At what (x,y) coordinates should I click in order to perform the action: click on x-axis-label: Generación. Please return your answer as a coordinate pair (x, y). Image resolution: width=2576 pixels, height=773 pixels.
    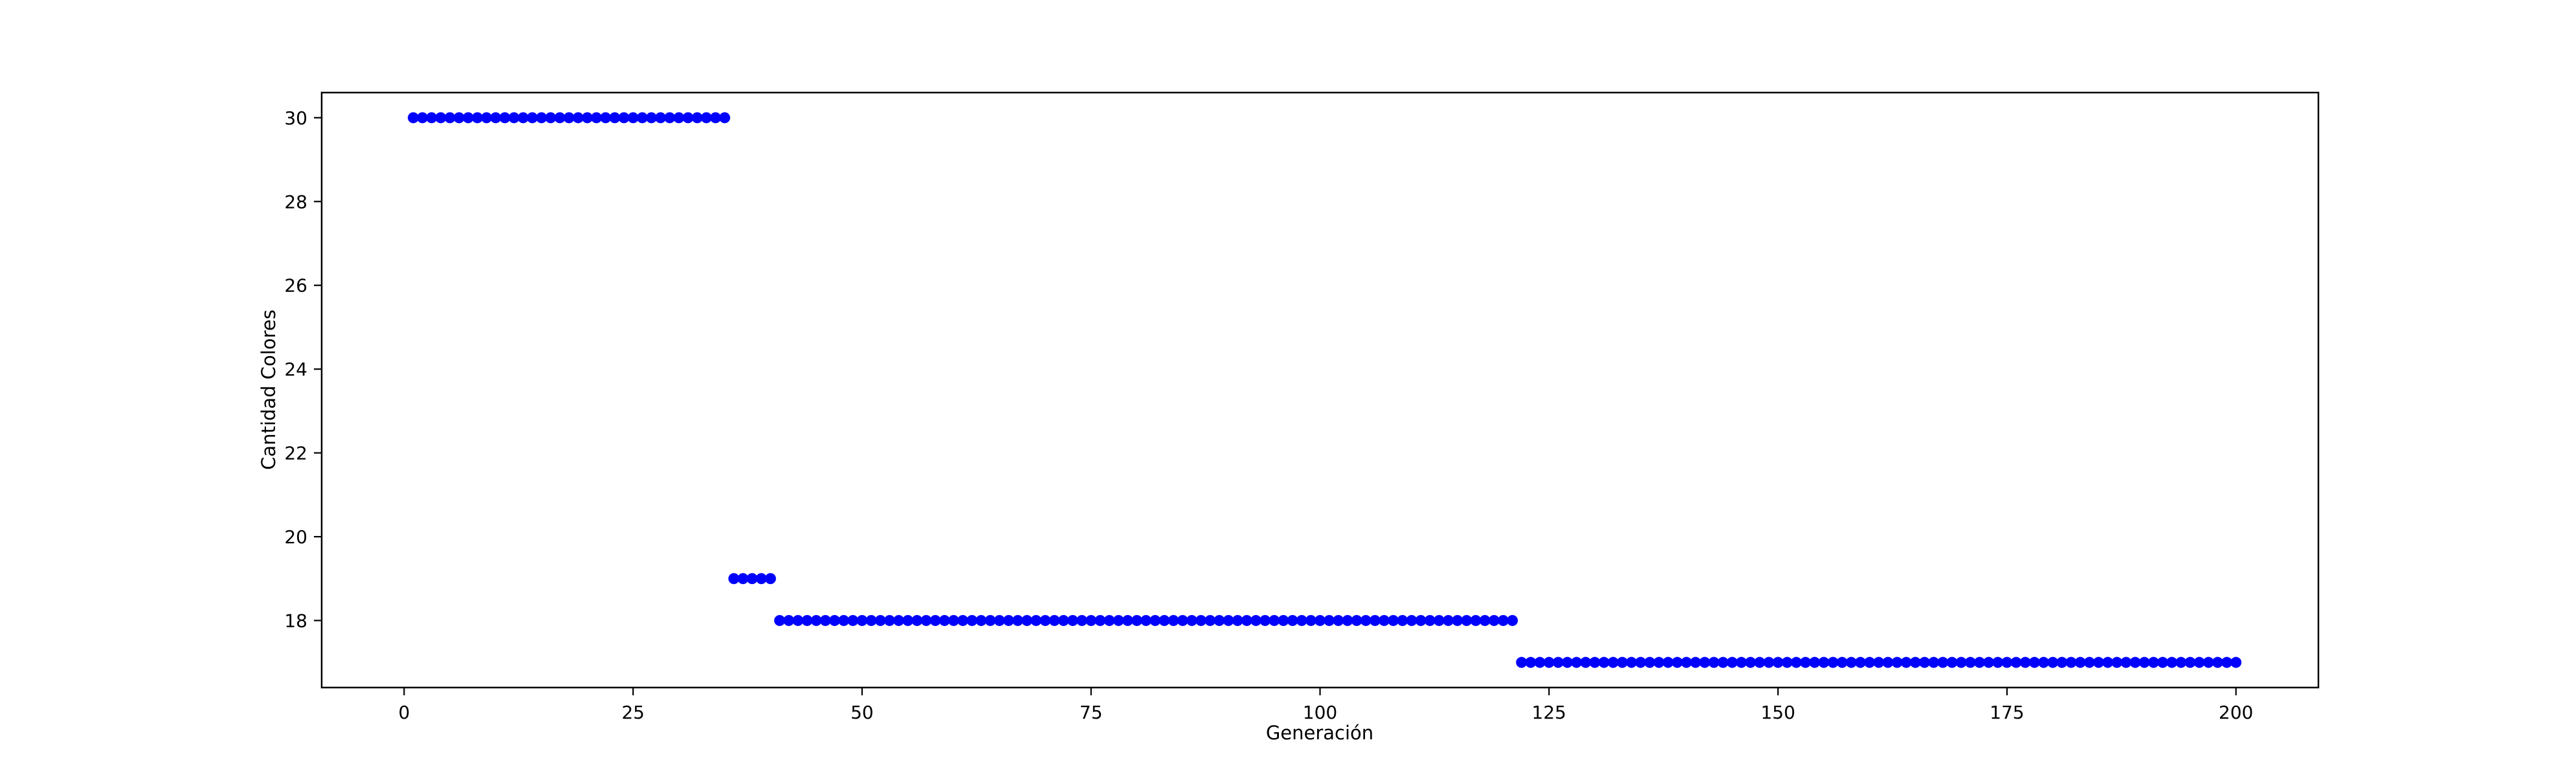
    Looking at the image, I should click on (1319, 733).